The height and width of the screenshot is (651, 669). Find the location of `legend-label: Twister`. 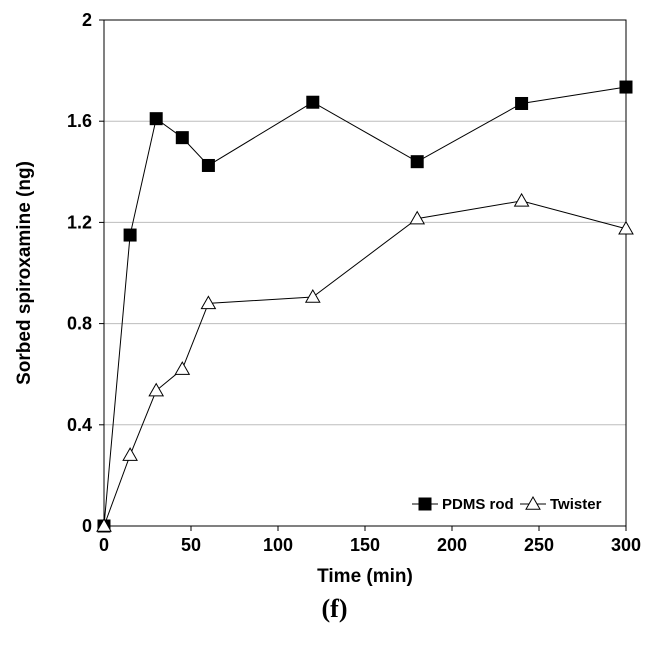

legend-label: Twister is located at coordinates (576, 504).